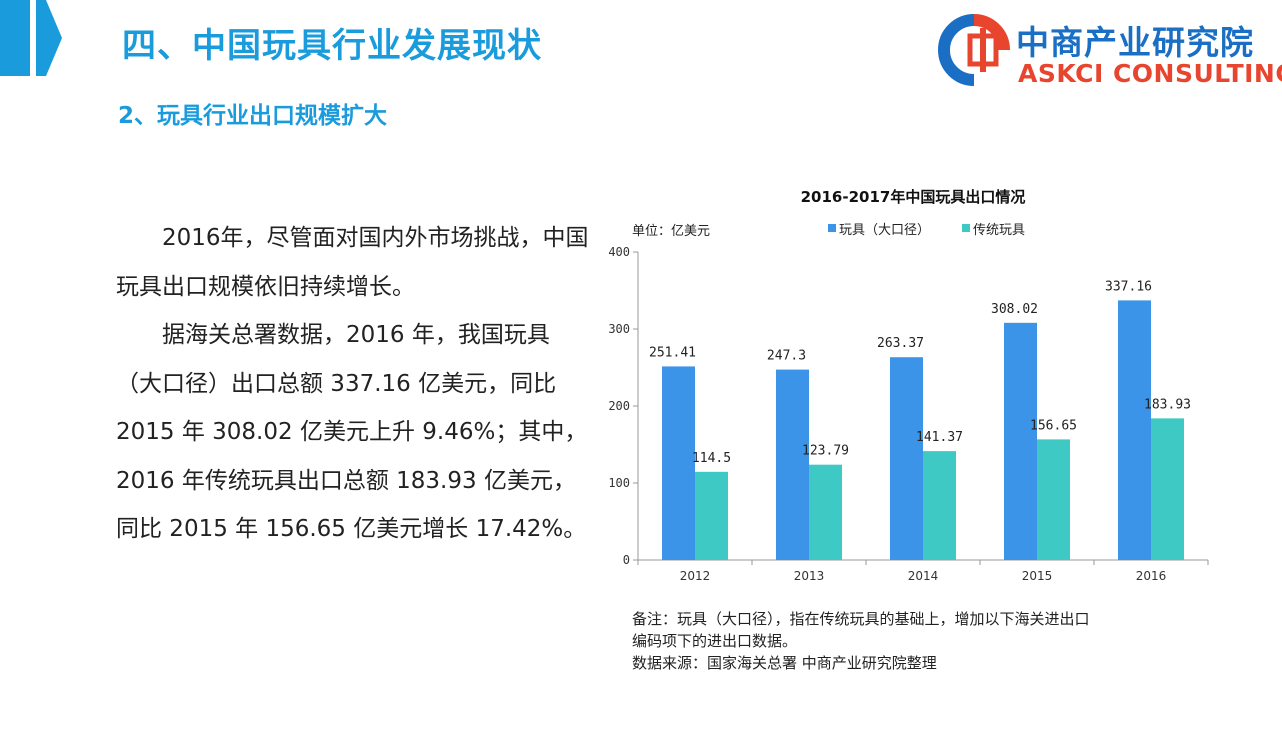 The image size is (1282, 748). What do you see at coordinates (1167, 404) in the screenshot?
I see `data-label-2: 183.93` at bounding box center [1167, 404].